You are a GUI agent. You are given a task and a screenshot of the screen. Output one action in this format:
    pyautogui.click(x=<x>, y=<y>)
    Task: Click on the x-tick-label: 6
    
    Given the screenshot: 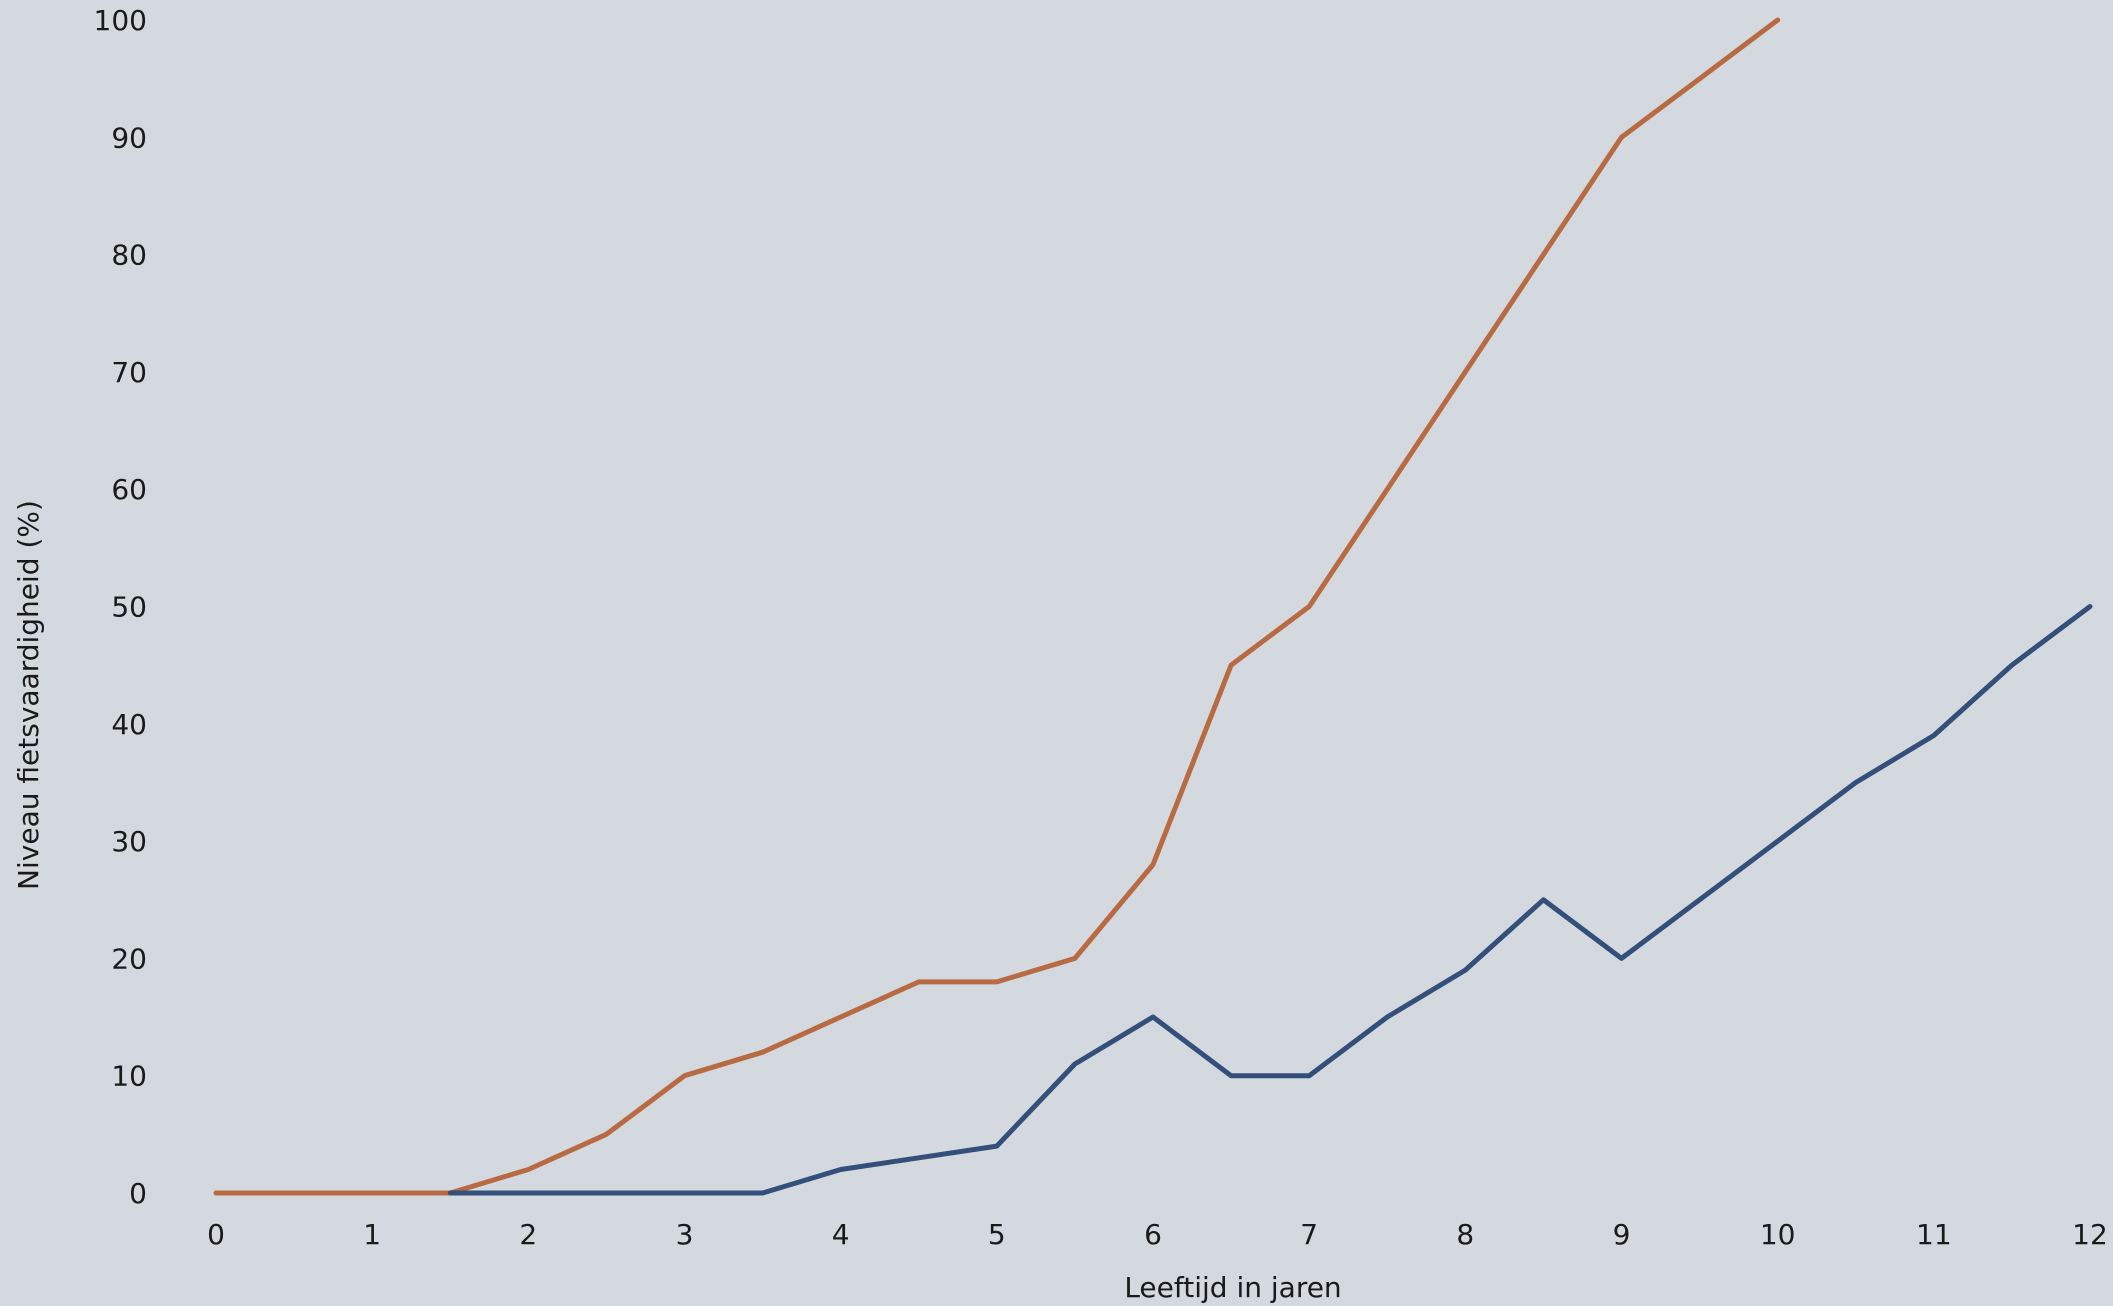 What is the action you would take?
    pyautogui.click(x=1153, y=1234)
    